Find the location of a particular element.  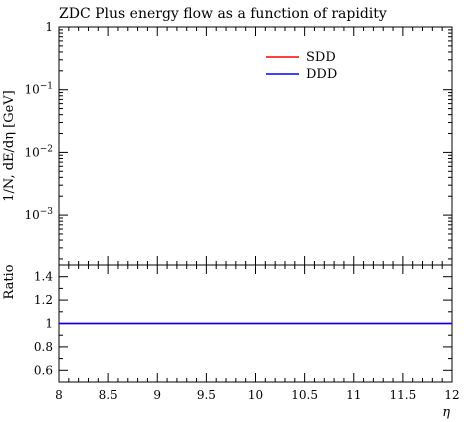

legend-label-ddd: DDD is located at coordinates (321, 74).